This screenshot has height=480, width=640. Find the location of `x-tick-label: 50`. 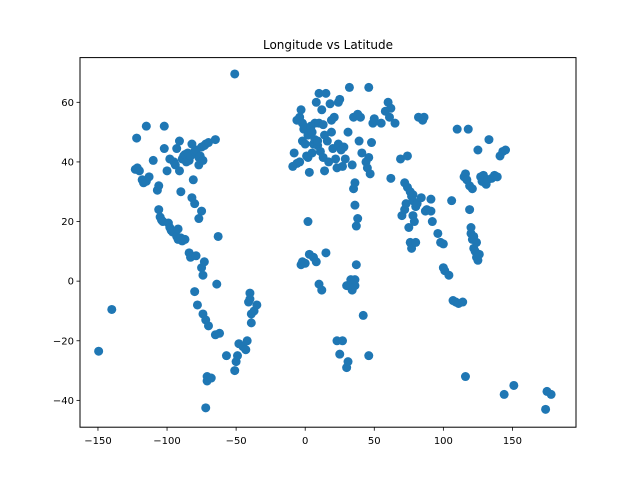

x-tick-label: 50 is located at coordinates (374, 441).